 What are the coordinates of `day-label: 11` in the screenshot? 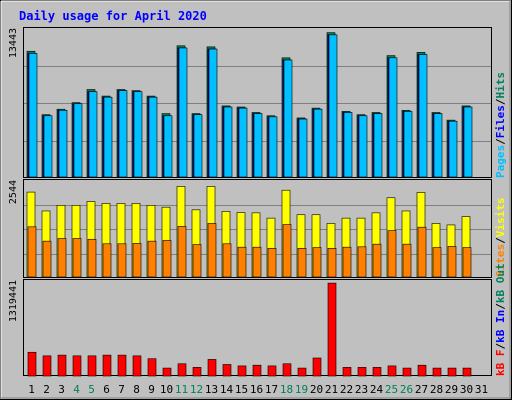 It's located at (181, 389).